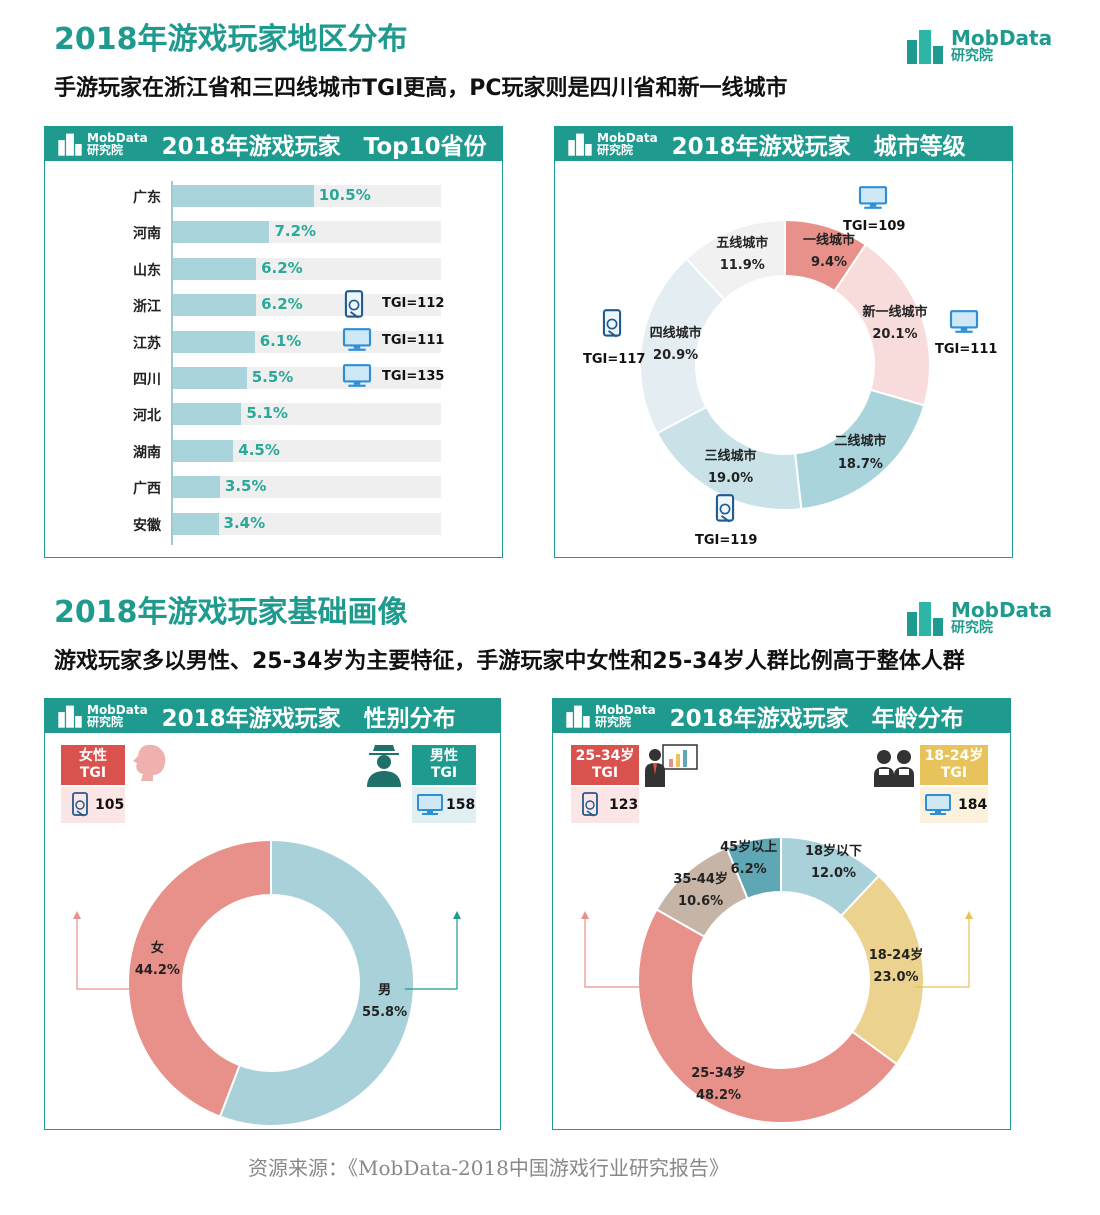 This screenshot has width=1100, height=1215. What do you see at coordinates (972, 628) in the screenshot?
I see `logo-line2: 研究院` at bounding box center [972, 628].